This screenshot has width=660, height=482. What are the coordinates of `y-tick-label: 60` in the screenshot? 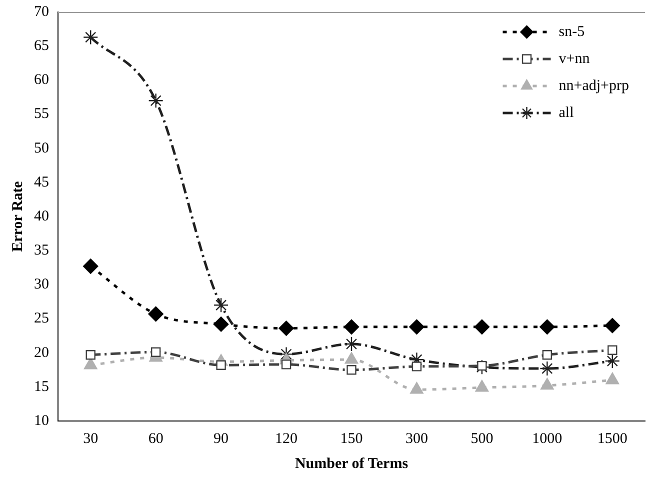 It's located at (41, 80).